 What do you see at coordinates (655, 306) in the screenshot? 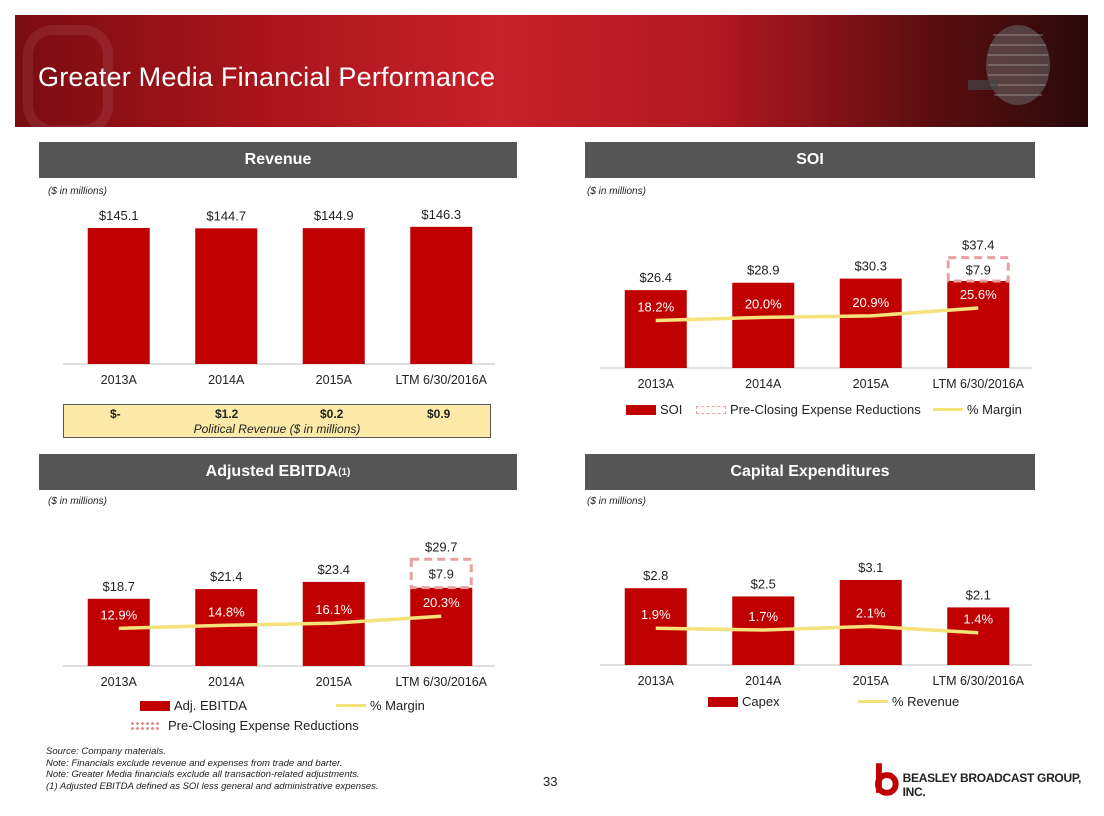
I see `line-value-label: 18.2%` at bounding box center [655, 306].